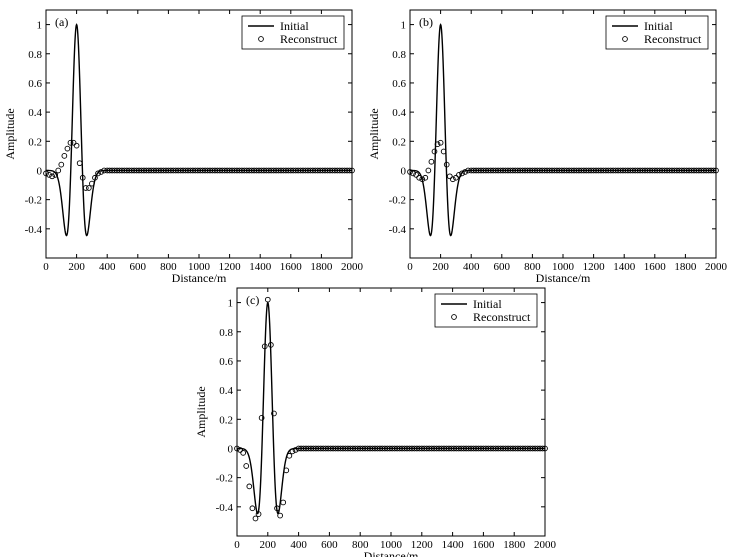 The width and height of the screenshot is (736, 557). I want to click on x-tick-label: 800, so click(168, 267).